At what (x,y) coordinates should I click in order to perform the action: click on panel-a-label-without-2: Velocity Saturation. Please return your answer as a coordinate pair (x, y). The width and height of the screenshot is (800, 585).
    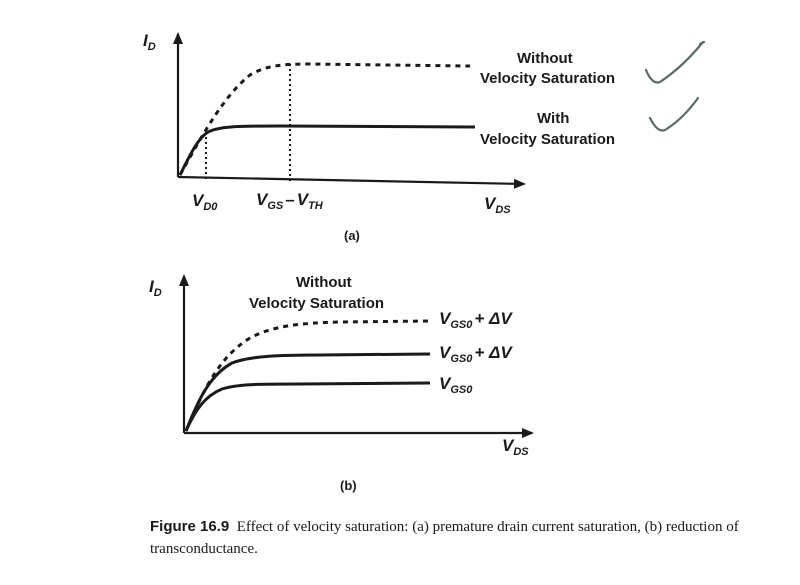
    Looking at the image, I should click on (547, 78).